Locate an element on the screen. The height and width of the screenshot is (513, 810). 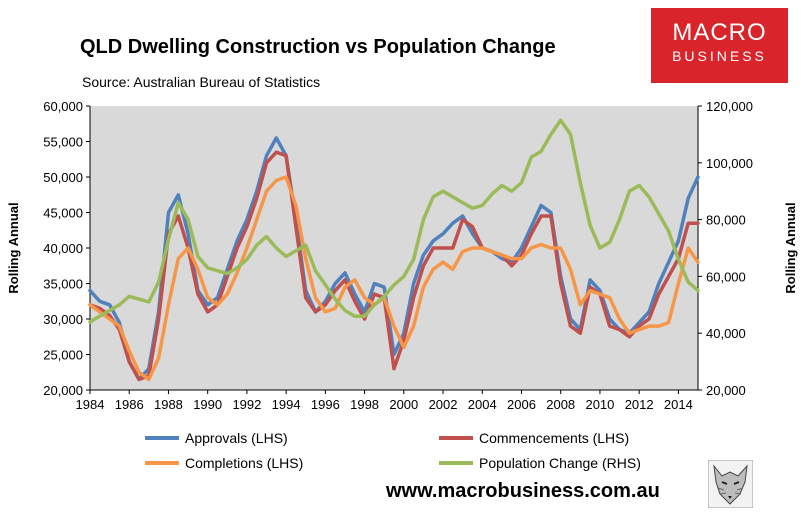
y-tick-label: 20,000 is located at coordinates (63, 390).